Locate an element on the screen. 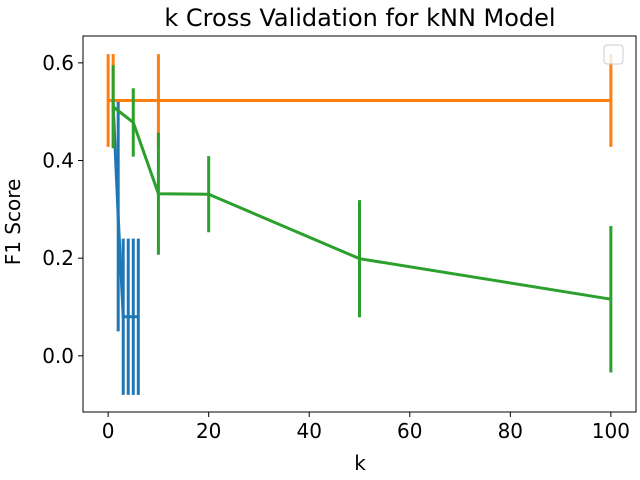  x-tick-label: 60 is located at coordinates (409, 431).